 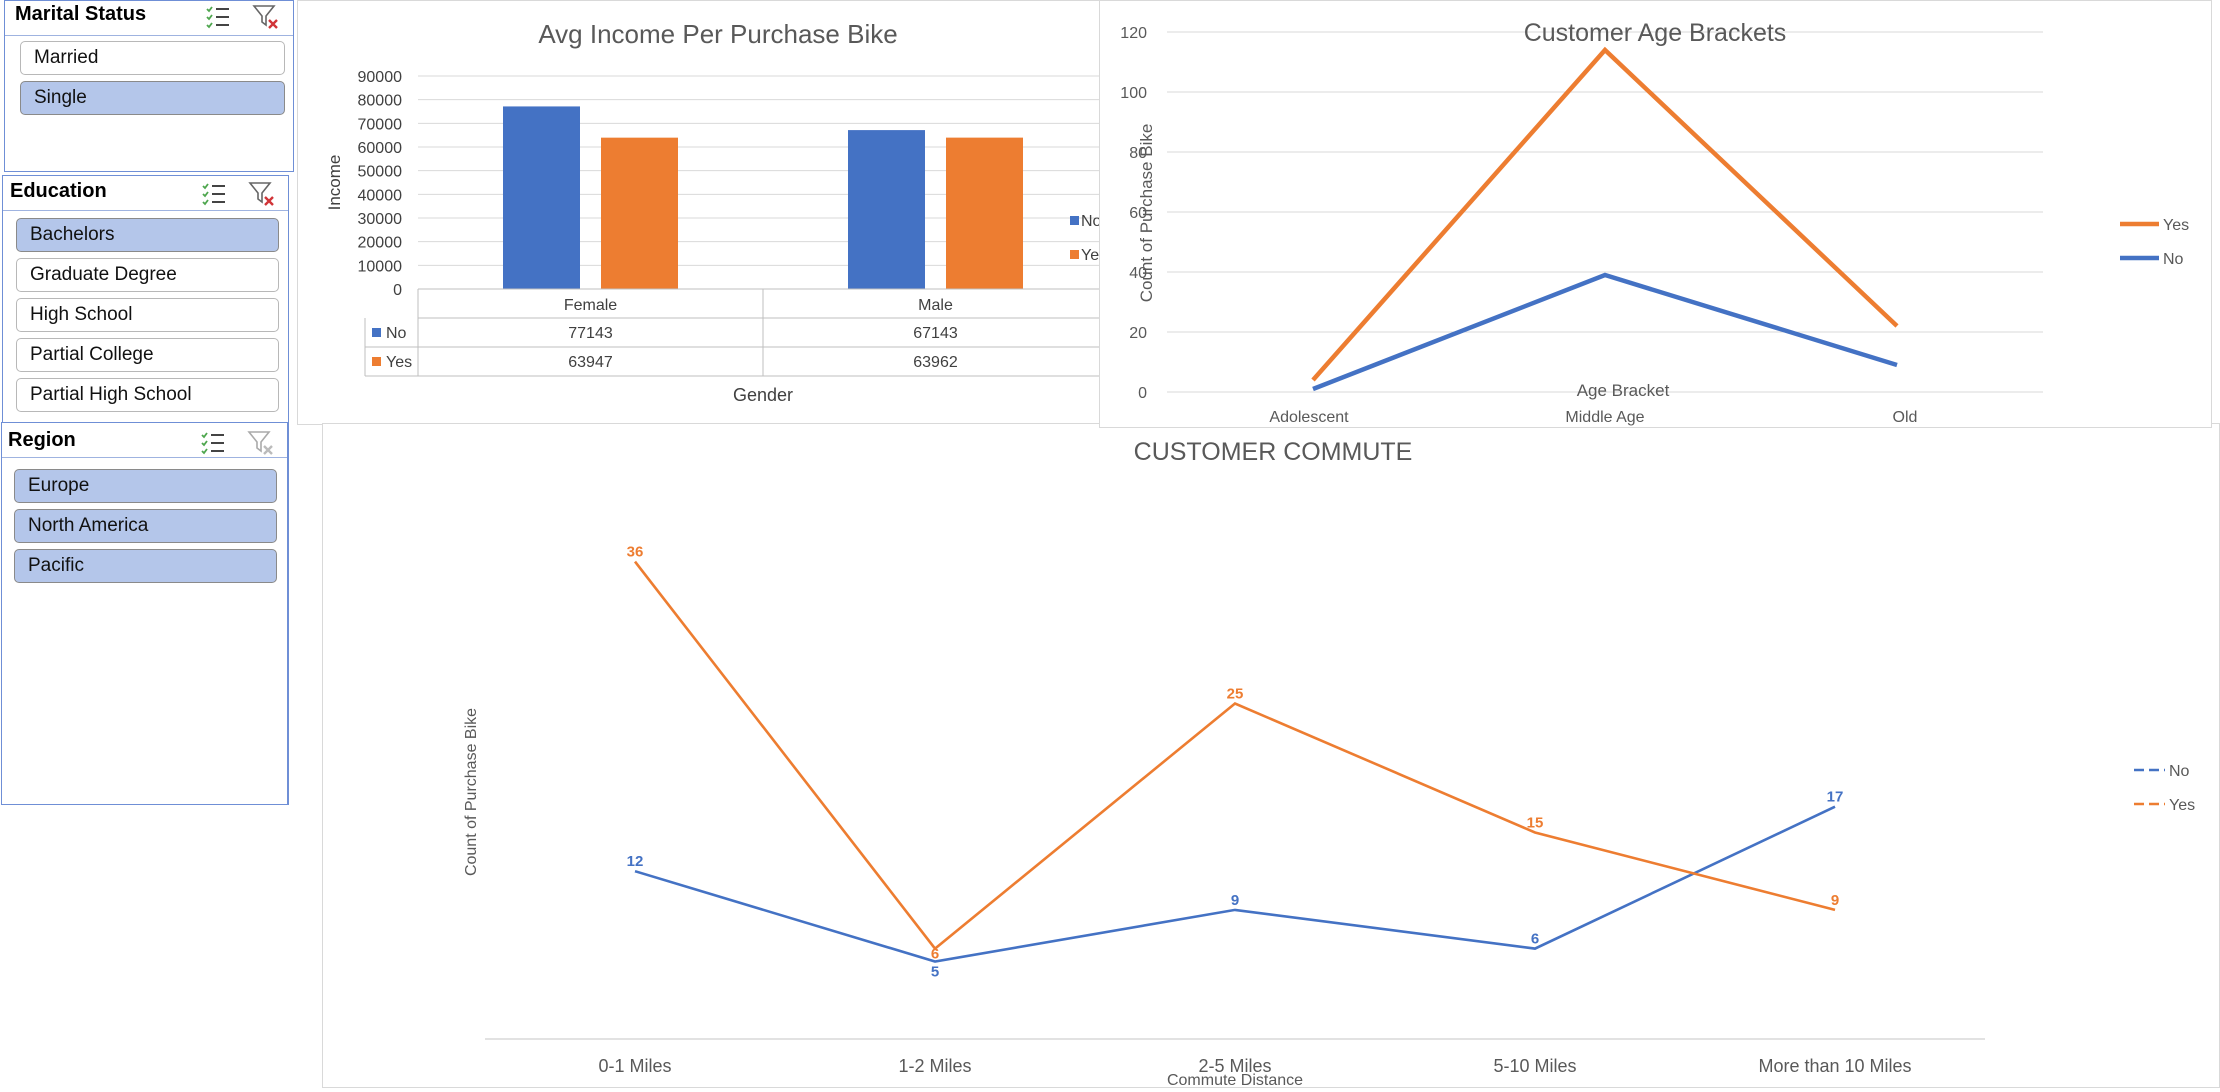 What do you see at coordinates (42, 440) in the screenshot?
I see `slicer-title: Region` at bounding box center [42, 440].